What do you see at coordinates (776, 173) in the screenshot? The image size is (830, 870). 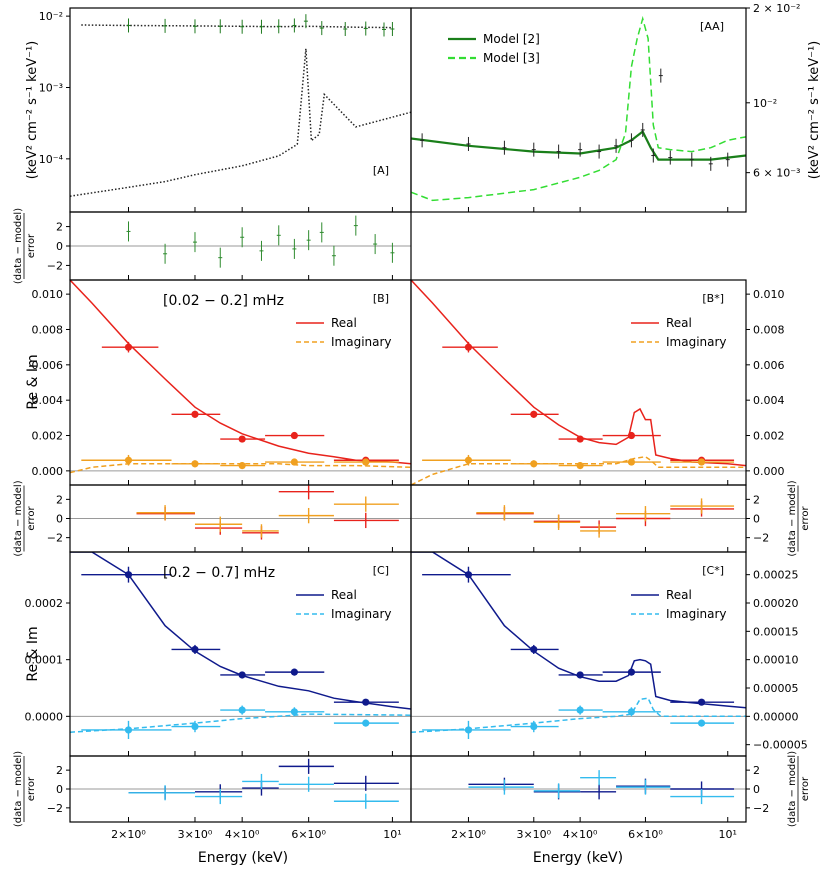 I see `y-tick-label: 6 × 10⁻³` at bounding box center [776, 173].